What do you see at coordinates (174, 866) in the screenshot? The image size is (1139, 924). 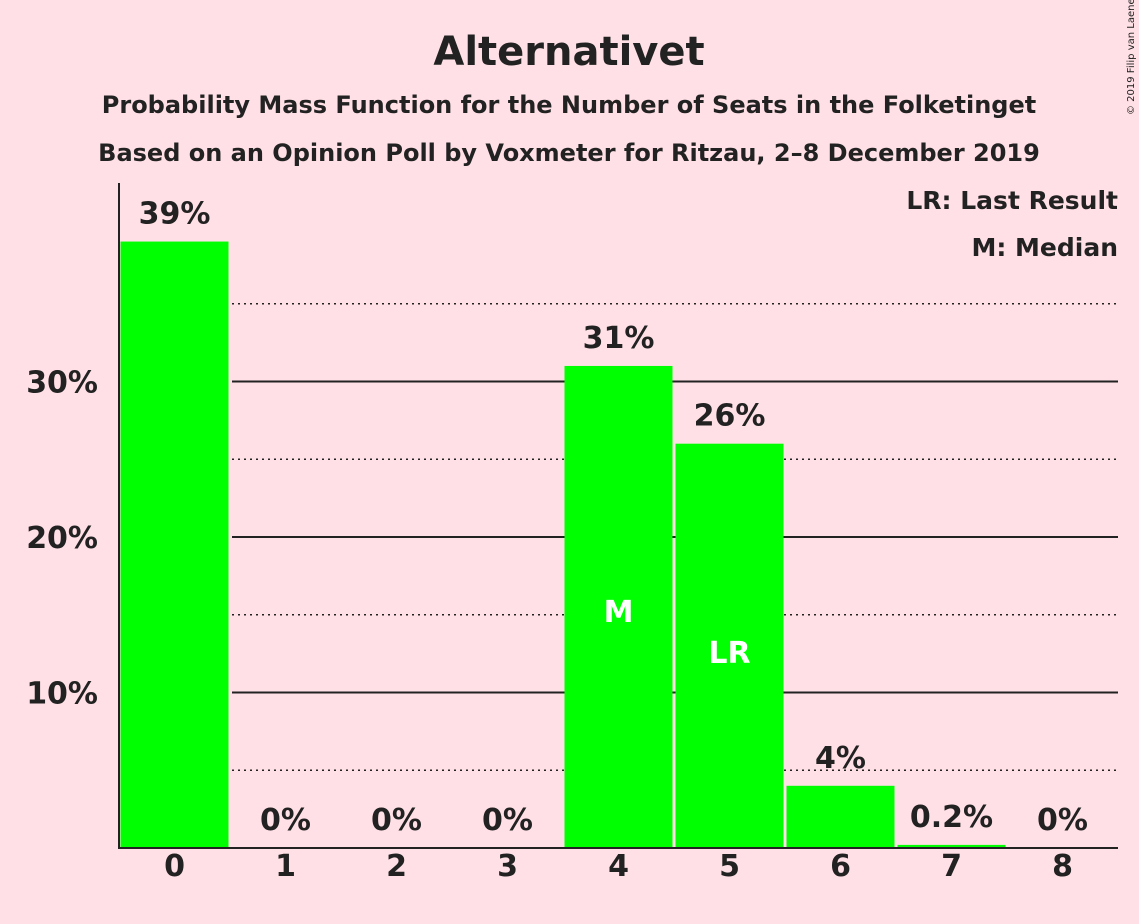 I see `x-tick-label: 0` at bounding box center [174, 866].